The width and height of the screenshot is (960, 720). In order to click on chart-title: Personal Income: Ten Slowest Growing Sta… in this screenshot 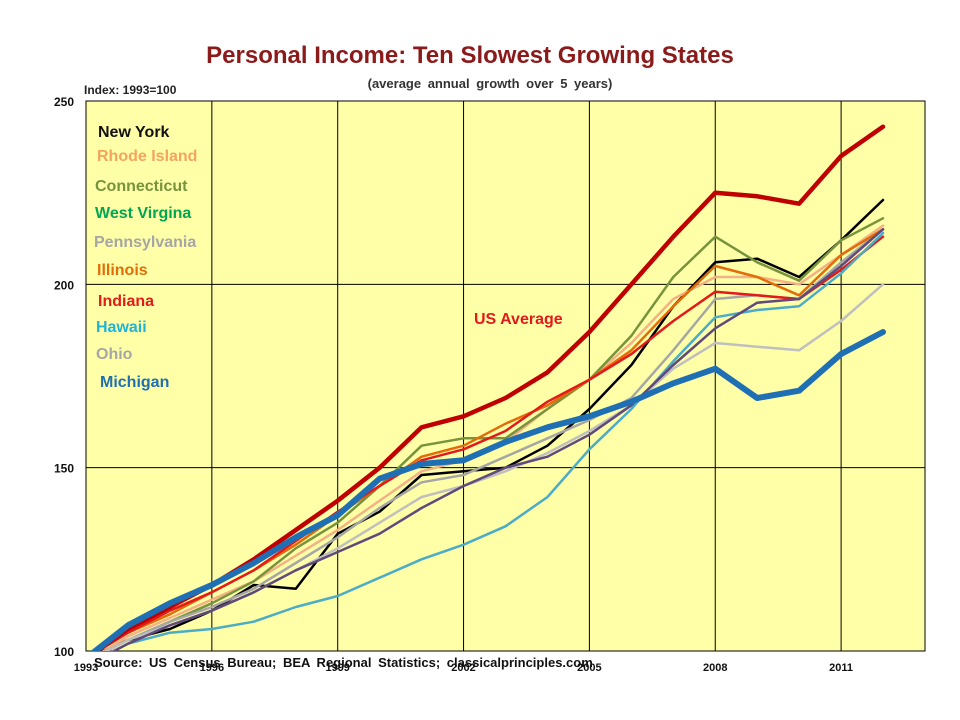, I will do `click(470, 55)`.